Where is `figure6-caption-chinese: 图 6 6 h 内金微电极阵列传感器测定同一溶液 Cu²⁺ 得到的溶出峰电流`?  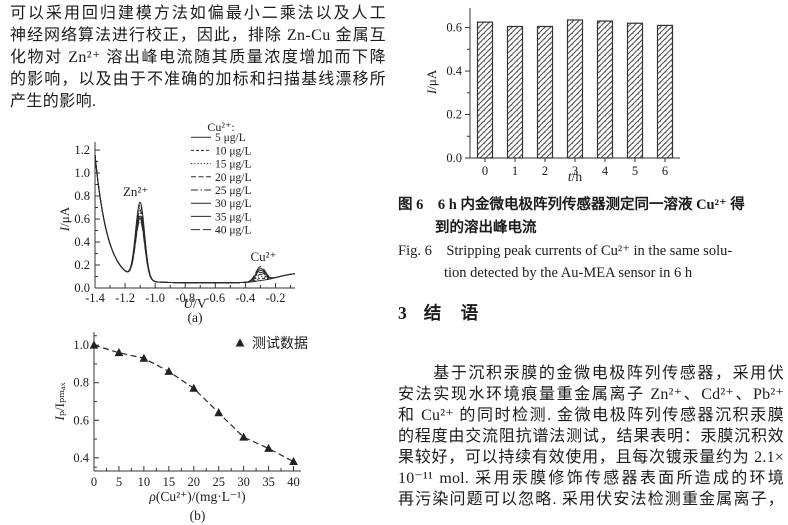 figure6-caption-chinese: 图 6 6 h 内金微电极阵列传感器测定同一溶液 Cu²⁺ 得到的溶出峰电流 is located at coordinates (592, 217).